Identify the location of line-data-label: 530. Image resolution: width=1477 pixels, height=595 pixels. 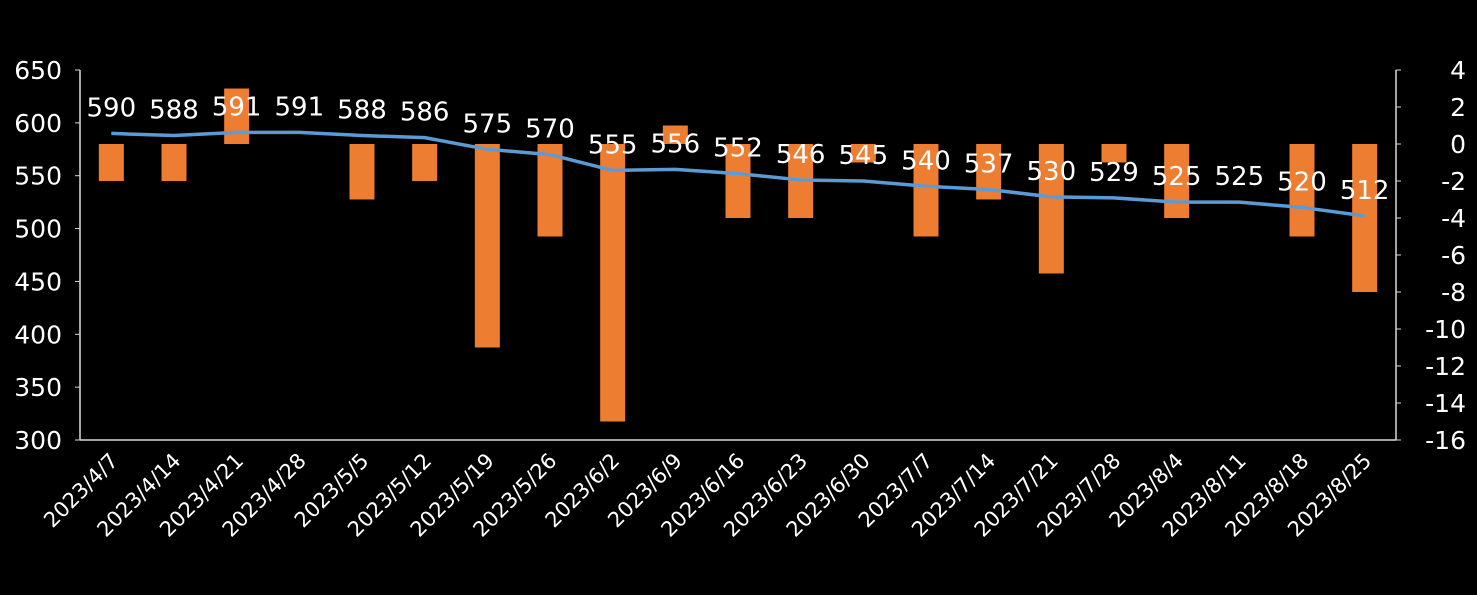
(1052, 172).